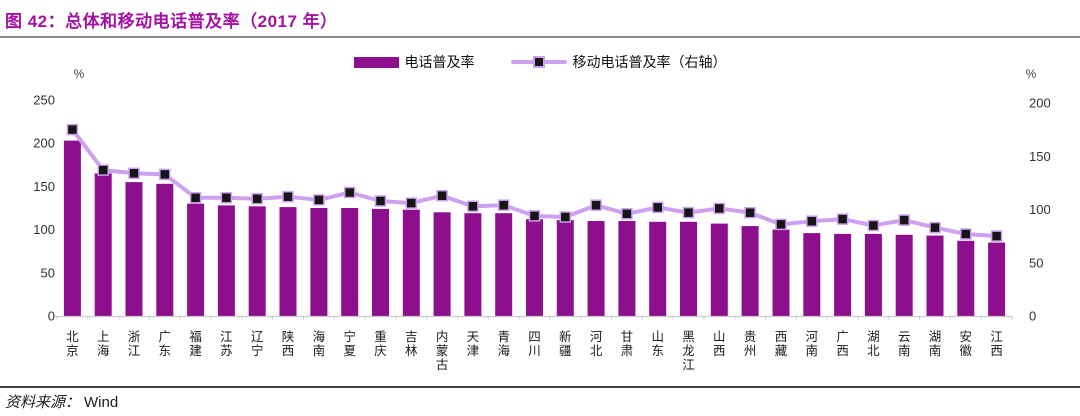  I want to click on line-marker-swatch-icon, so click(538, 62).